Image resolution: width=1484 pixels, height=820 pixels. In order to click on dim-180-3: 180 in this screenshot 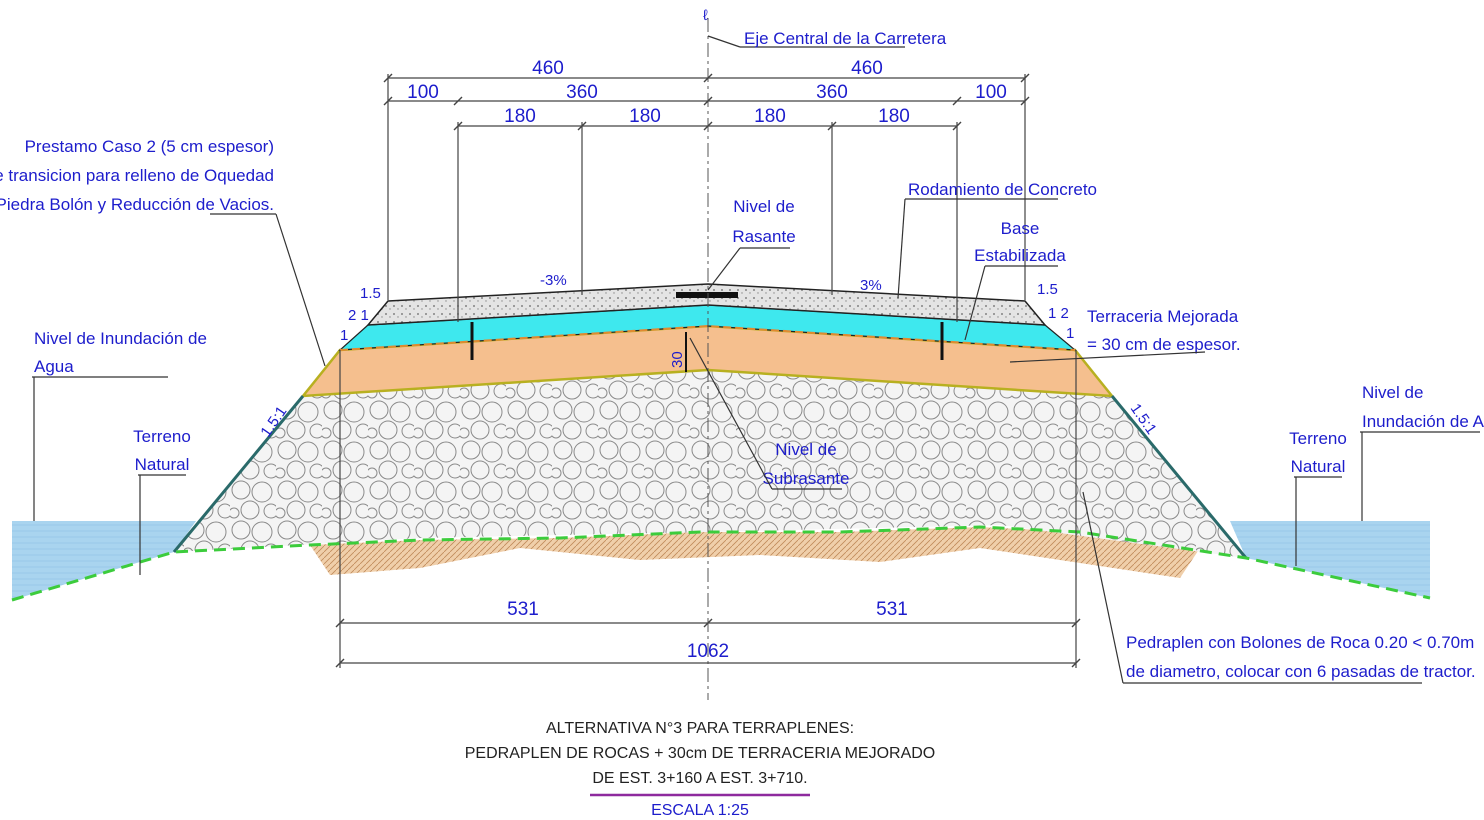, I will do `click(770, 116)`.